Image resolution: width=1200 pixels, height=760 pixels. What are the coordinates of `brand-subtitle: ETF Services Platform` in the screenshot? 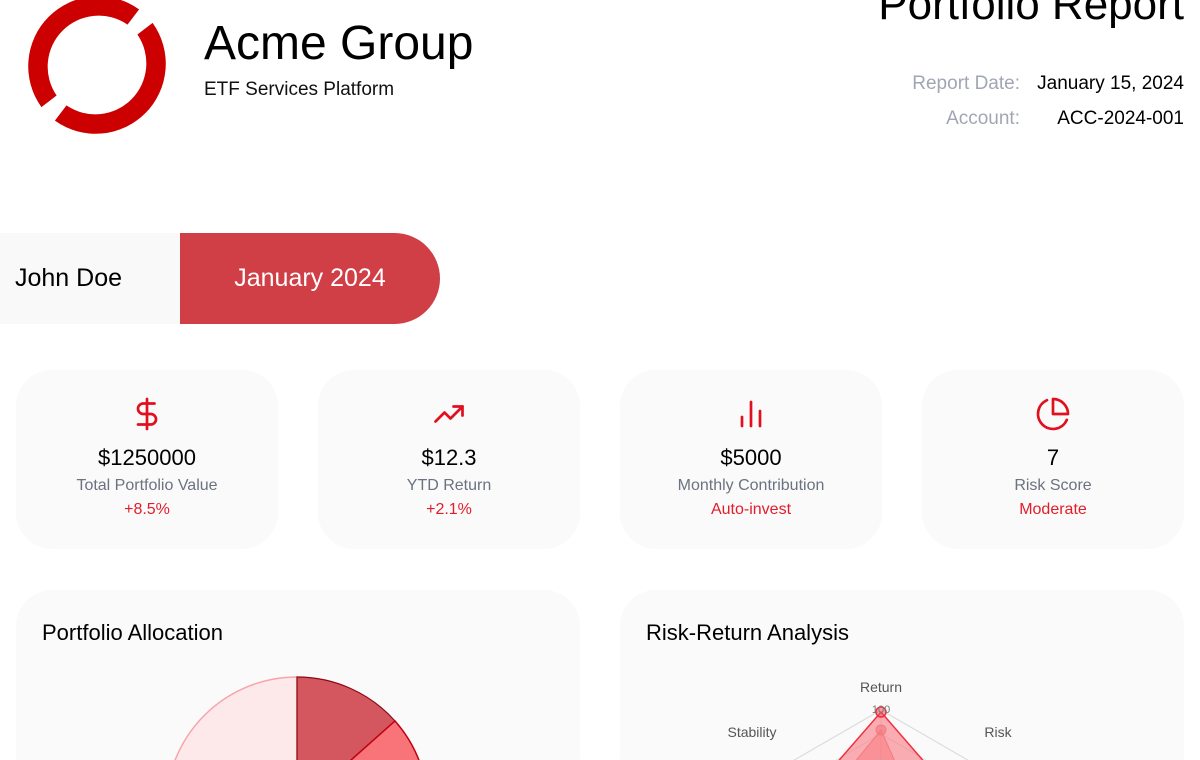 It's located at (299, 89).